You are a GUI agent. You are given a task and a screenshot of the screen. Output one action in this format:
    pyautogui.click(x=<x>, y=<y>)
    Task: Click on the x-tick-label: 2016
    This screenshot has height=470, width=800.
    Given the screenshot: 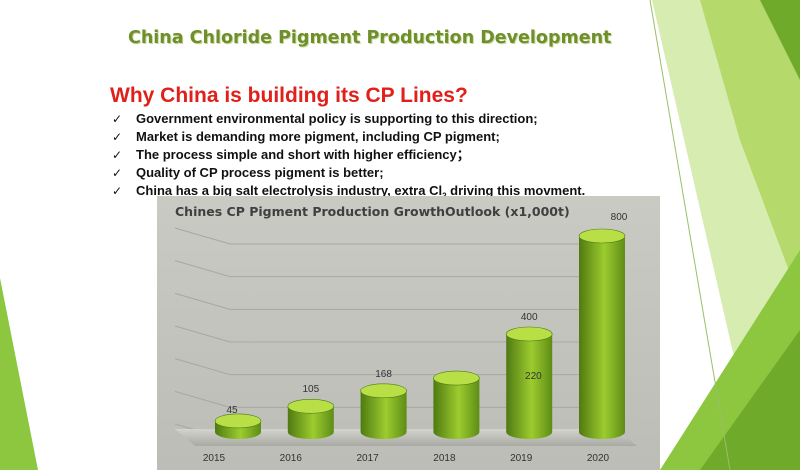 What is the action you would take?
    pyautogui.click(x=290, y=458)
    